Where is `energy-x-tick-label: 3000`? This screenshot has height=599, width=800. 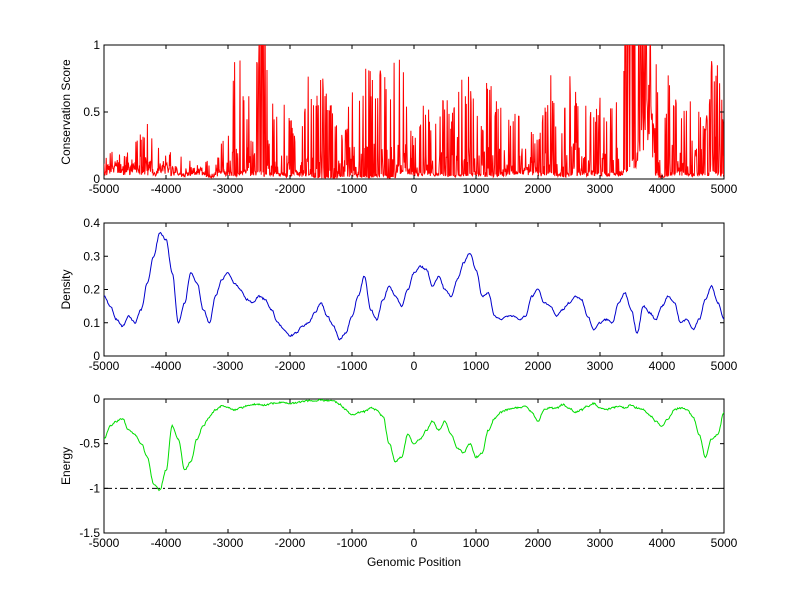
energy-x-tick-label: 3000 is located at coordinates (600, 543).